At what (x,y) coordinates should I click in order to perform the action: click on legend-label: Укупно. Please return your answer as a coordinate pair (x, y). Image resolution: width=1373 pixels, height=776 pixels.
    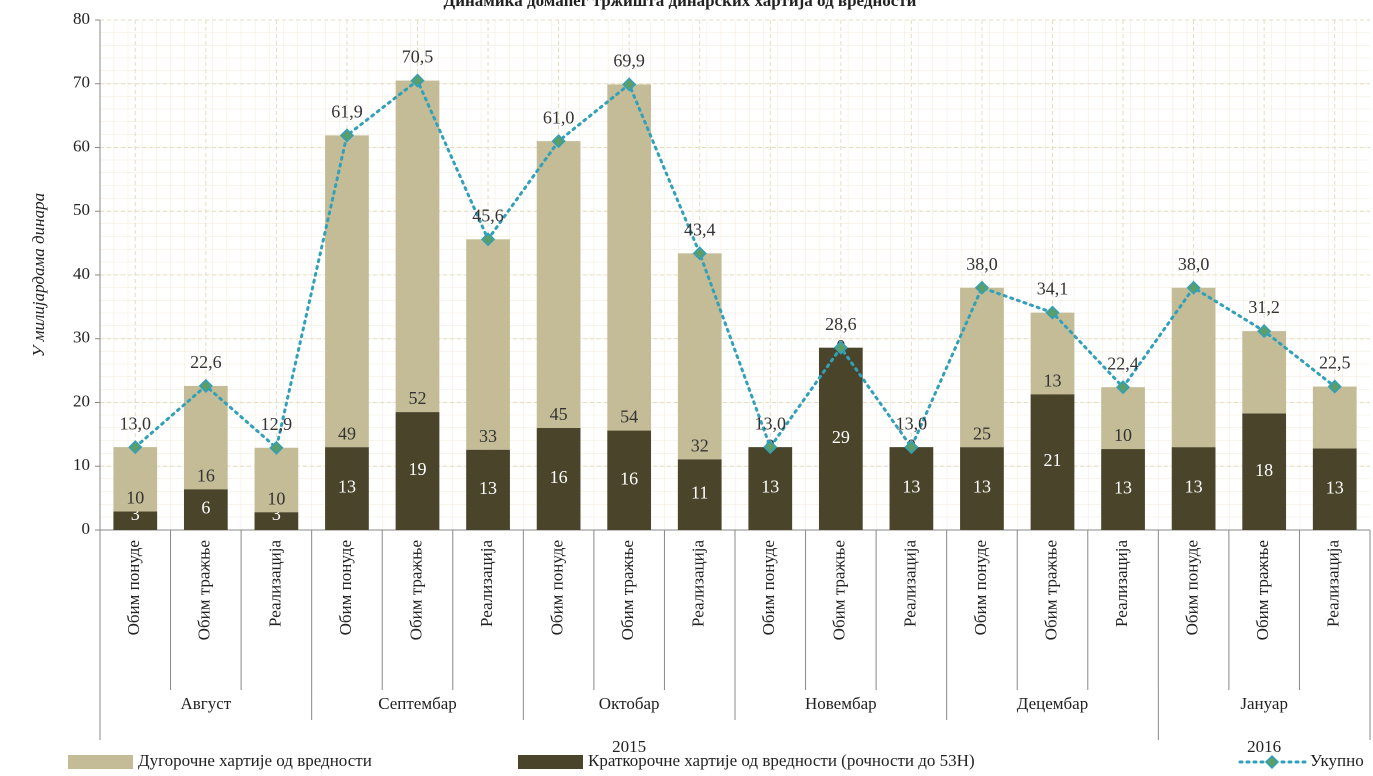
    Looking at the image, I should click on (1337, 760).